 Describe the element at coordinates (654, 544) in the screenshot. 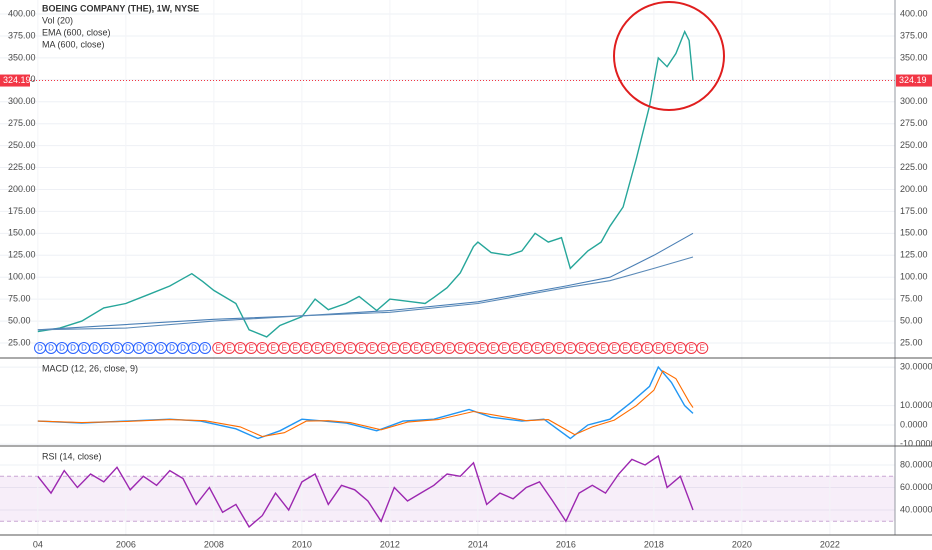

I see `x-tick-label: 2018` at that location.